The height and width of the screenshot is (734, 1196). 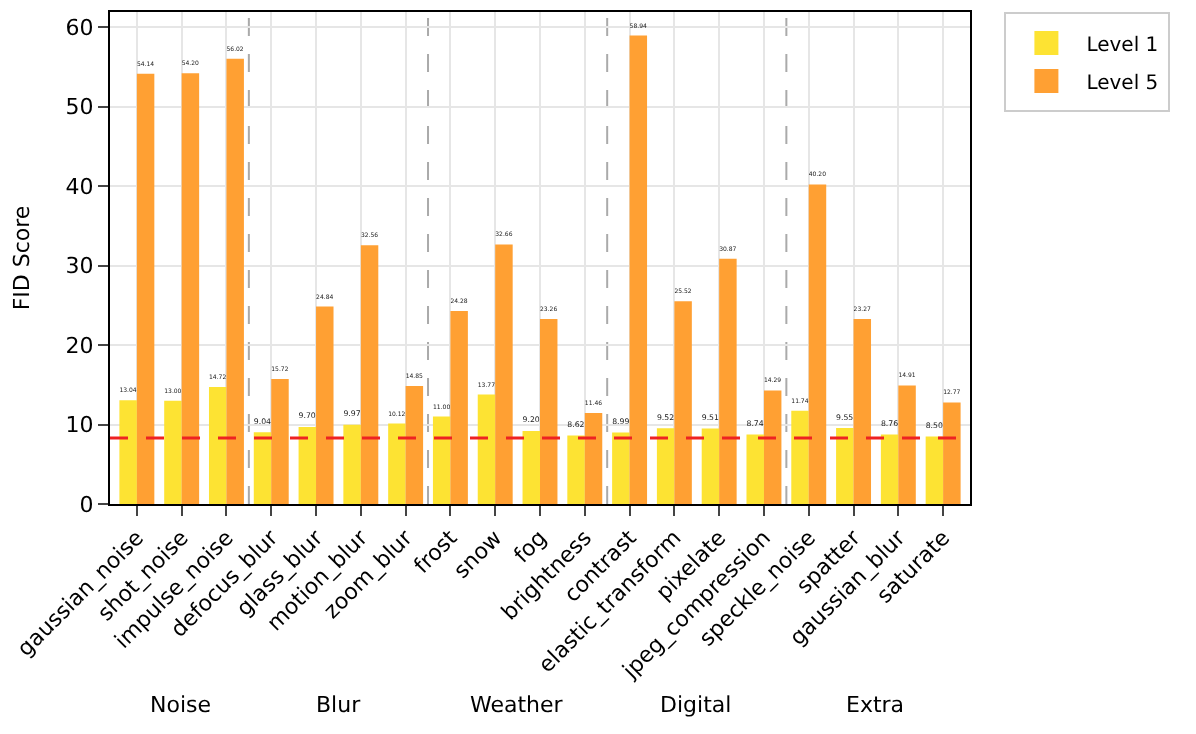 I want to click on legend-label: Level 5, so click(x=1122, y=83).